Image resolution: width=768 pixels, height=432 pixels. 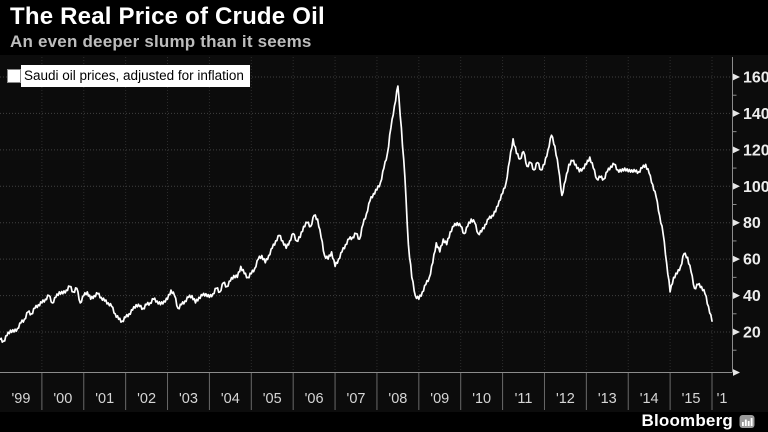 What do you see at coordinates (649, 399) in the screenshot?
I see `x-axis-year-label: '14` at bounding box center [649, 399].